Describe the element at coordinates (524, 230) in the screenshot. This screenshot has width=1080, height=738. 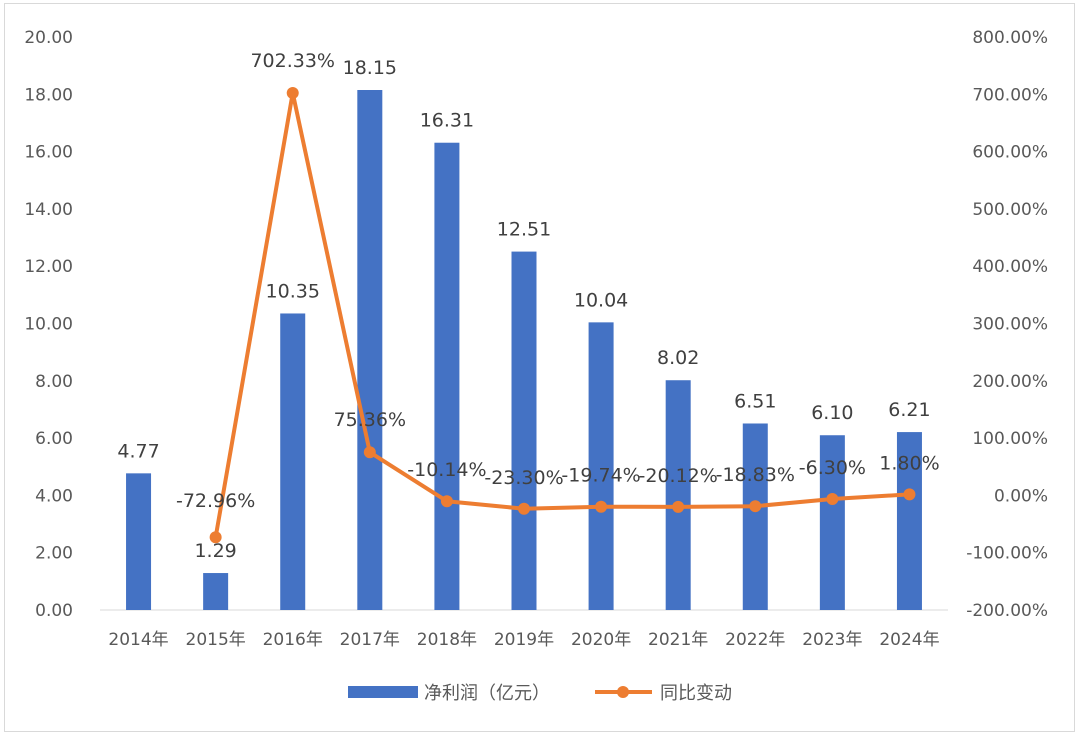
I see `bar-data-label: 12.51` at that location.